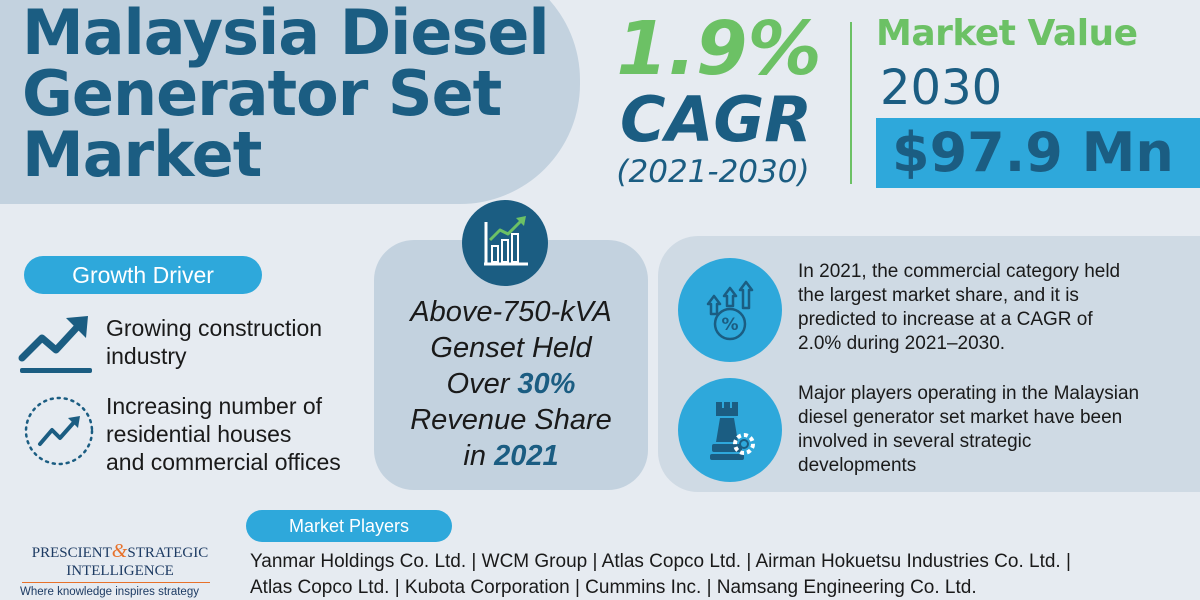 This screenshot has height=600, width=1200. I want to click on insight-1-line-1: In 2021, the commercial category held, so click(959, 271).